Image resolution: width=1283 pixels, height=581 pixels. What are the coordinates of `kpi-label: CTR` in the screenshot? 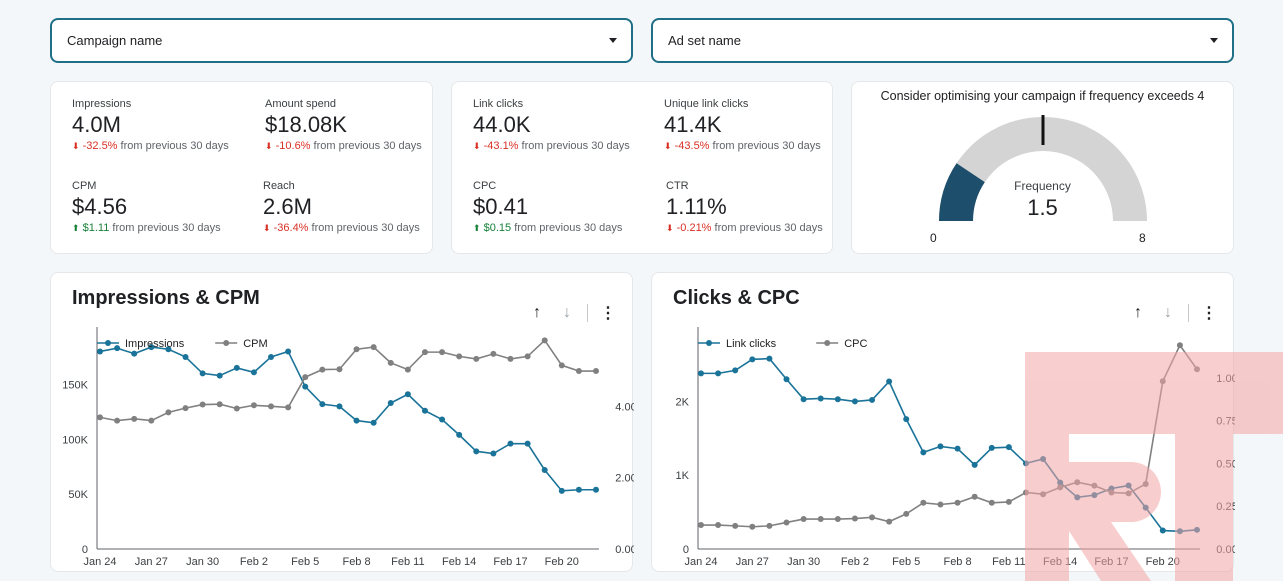 It's located at (677, 186).